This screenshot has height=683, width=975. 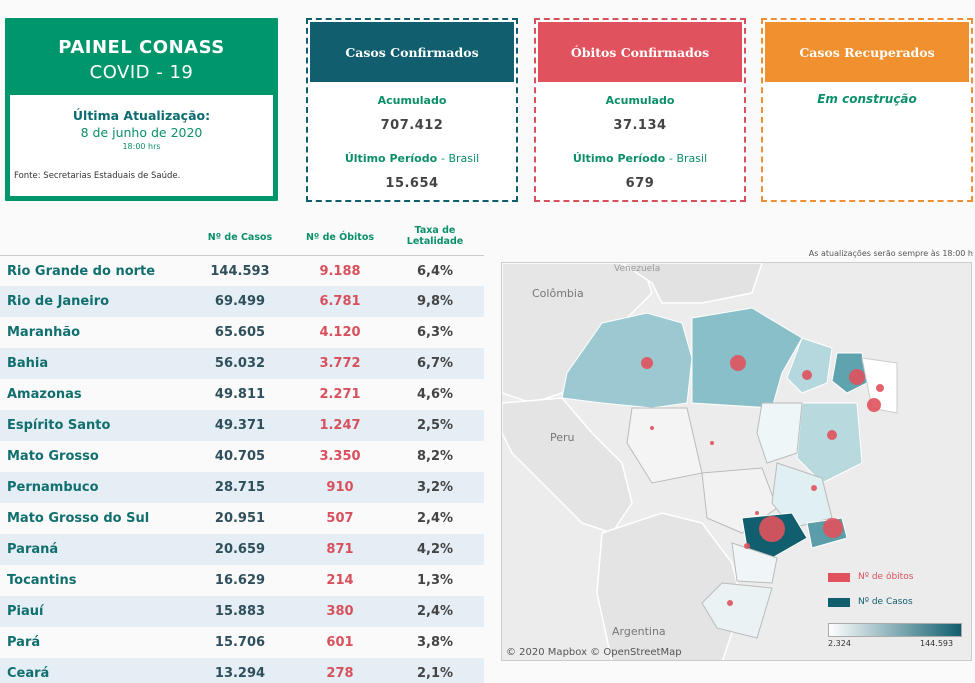 I want to click on label-venezuela: Venezuela, so click(x=637, y=269).